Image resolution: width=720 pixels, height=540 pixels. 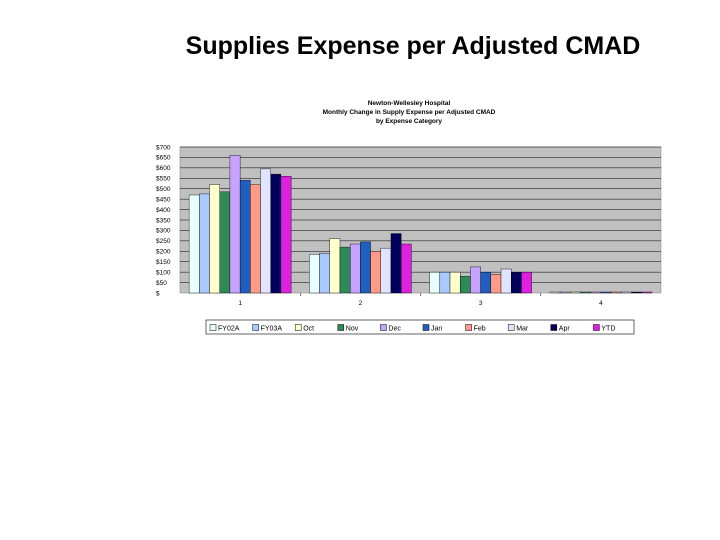 What do you see at coordinates (163, 179) in the screenshot?
I see `y-tick-label: $550` at bounding box center [163, 179].